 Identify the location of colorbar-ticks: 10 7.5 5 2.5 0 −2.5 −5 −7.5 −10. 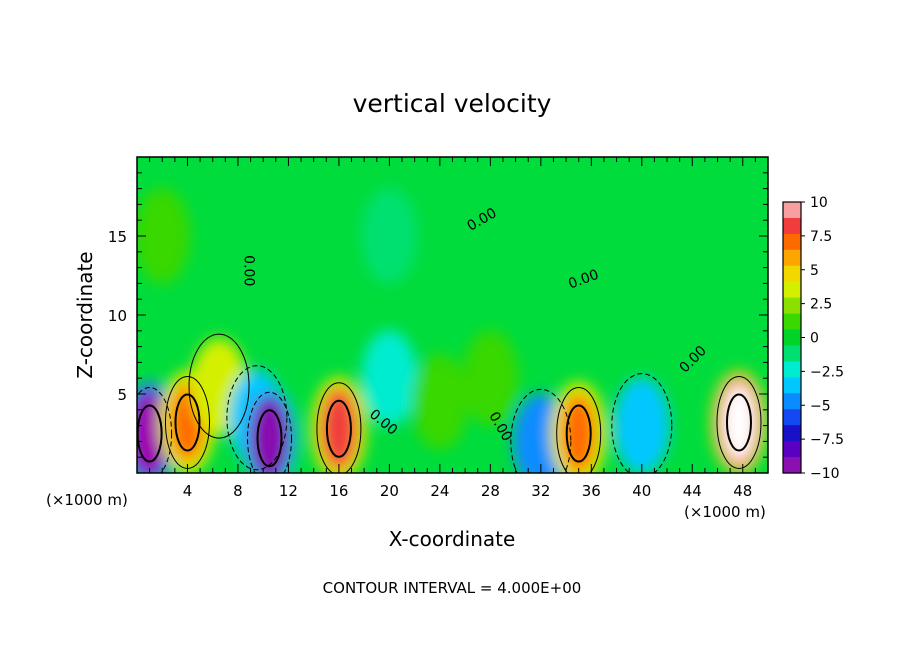
(822, 338).